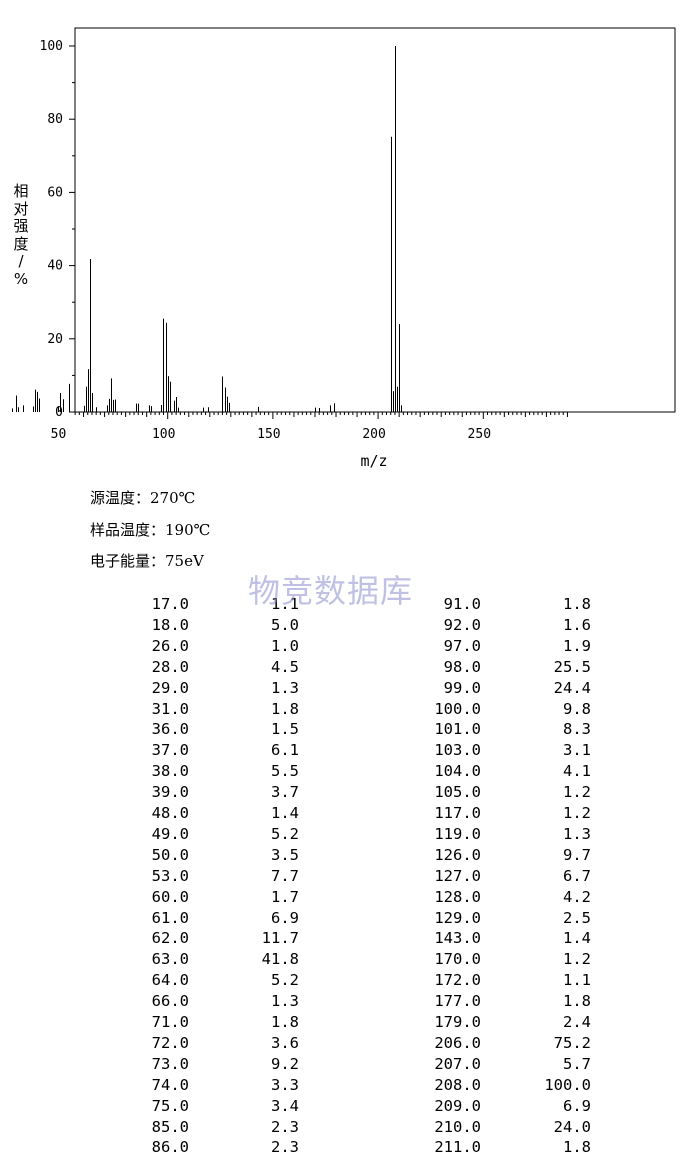  What do you see at coordinates (170, 604) in the screenshot?
I see `mz-value: 17.0` at bounding box center [170, 604].